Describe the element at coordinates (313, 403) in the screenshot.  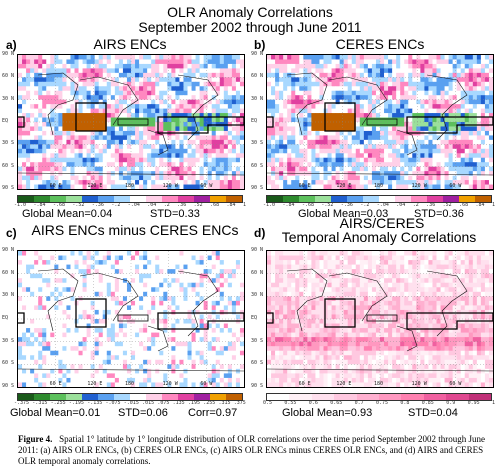
I see `colorbar-tick: 0.6` at that location.